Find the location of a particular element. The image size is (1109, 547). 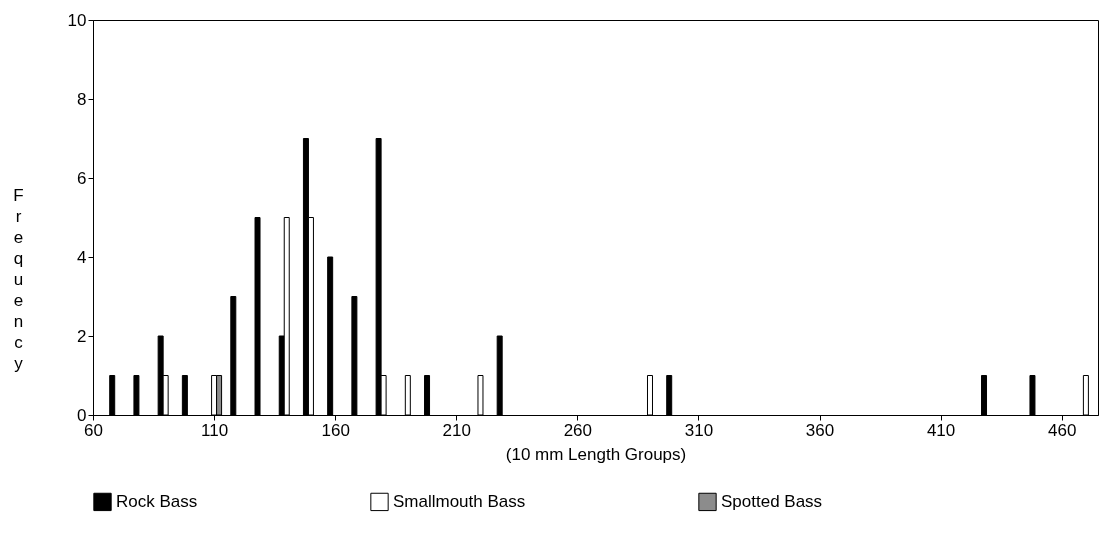

y-tick-label: 8 is located at coordinates (82, 99).